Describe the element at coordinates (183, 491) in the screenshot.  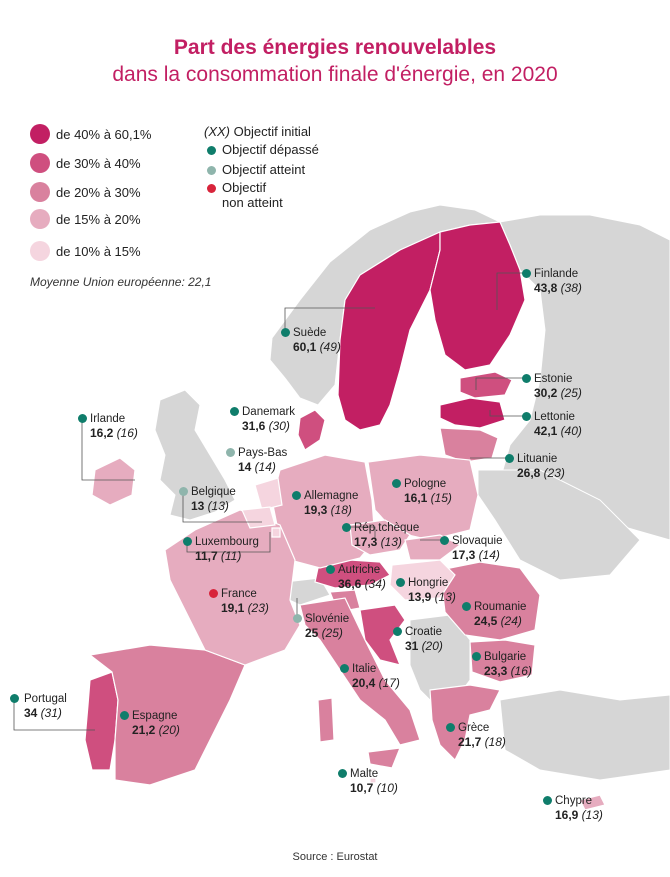
I see `belgique-objective-marker` at that location.